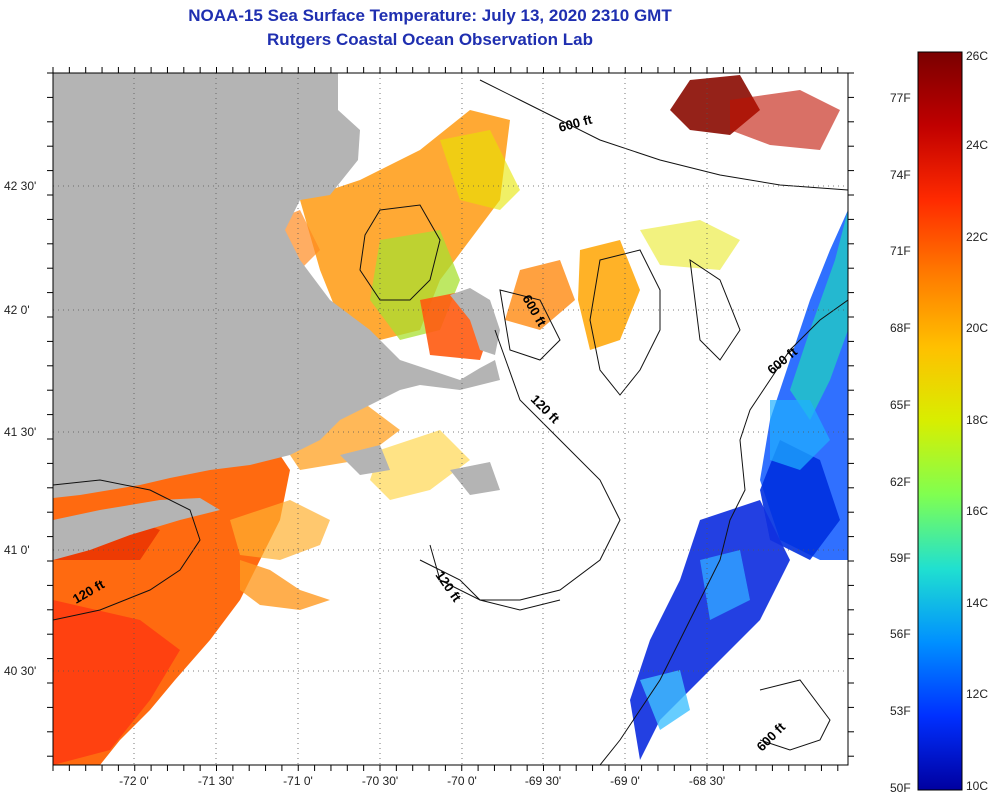 This screenshot has height=802, width=1000. What do you see at coordinates (977, 420) in the screenshot?
I see `colorbar-c-label: 18C` at bounding box center [977, 420].